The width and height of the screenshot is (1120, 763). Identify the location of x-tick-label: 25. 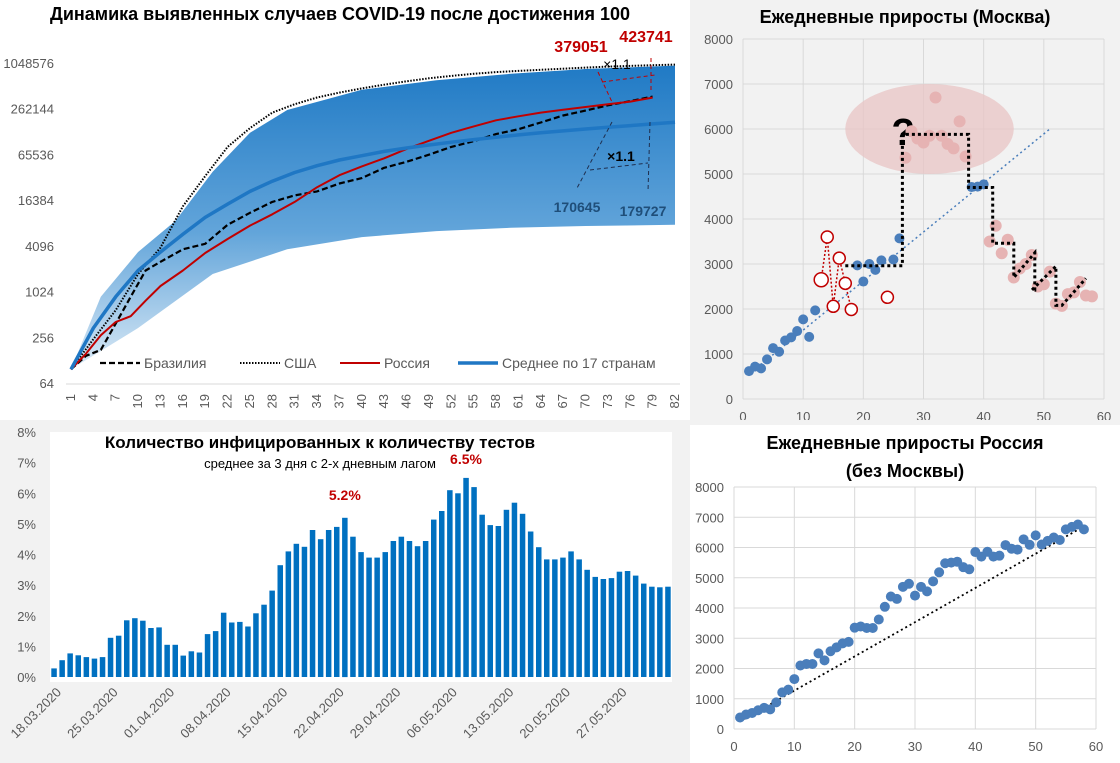
(249, 401).